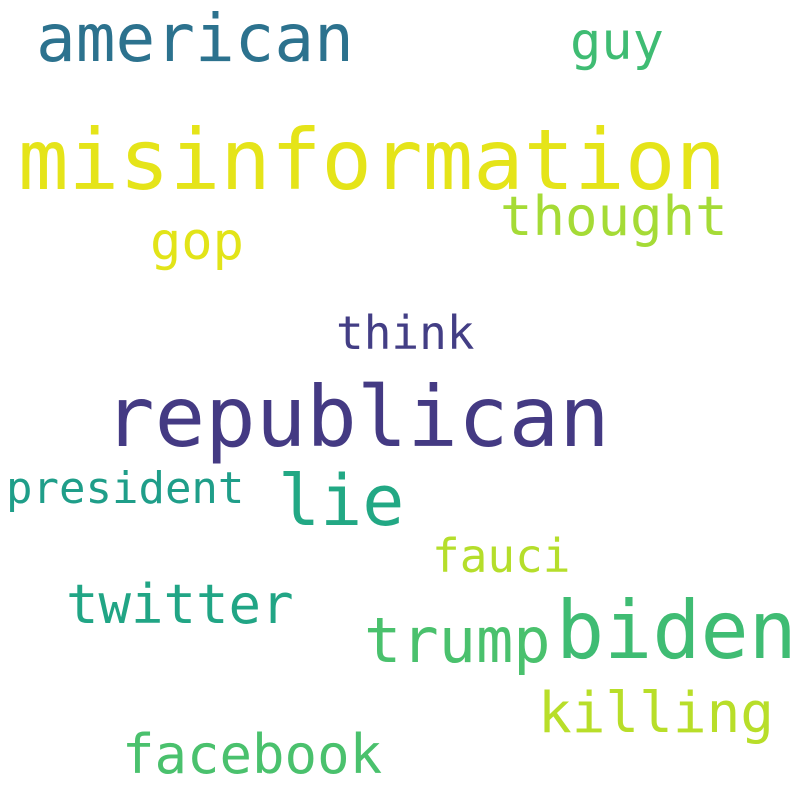  I want to click on word-facebook: facebook, so click(252, 754).